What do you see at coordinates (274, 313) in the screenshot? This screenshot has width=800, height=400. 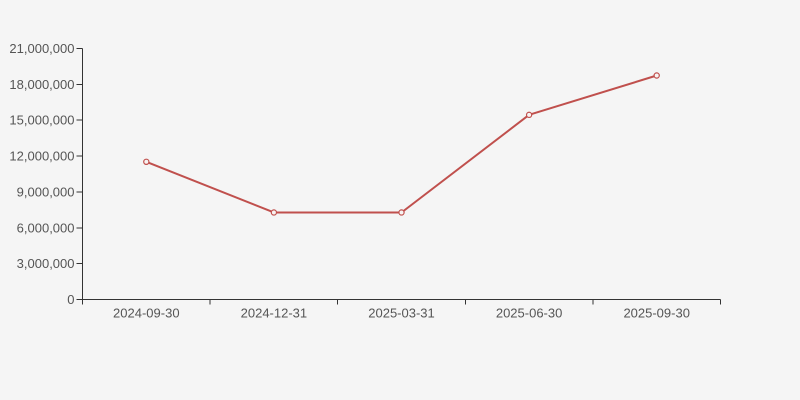 I see `x-axis-tick-label: 2024-12-31` at bounding box center [274, 313].